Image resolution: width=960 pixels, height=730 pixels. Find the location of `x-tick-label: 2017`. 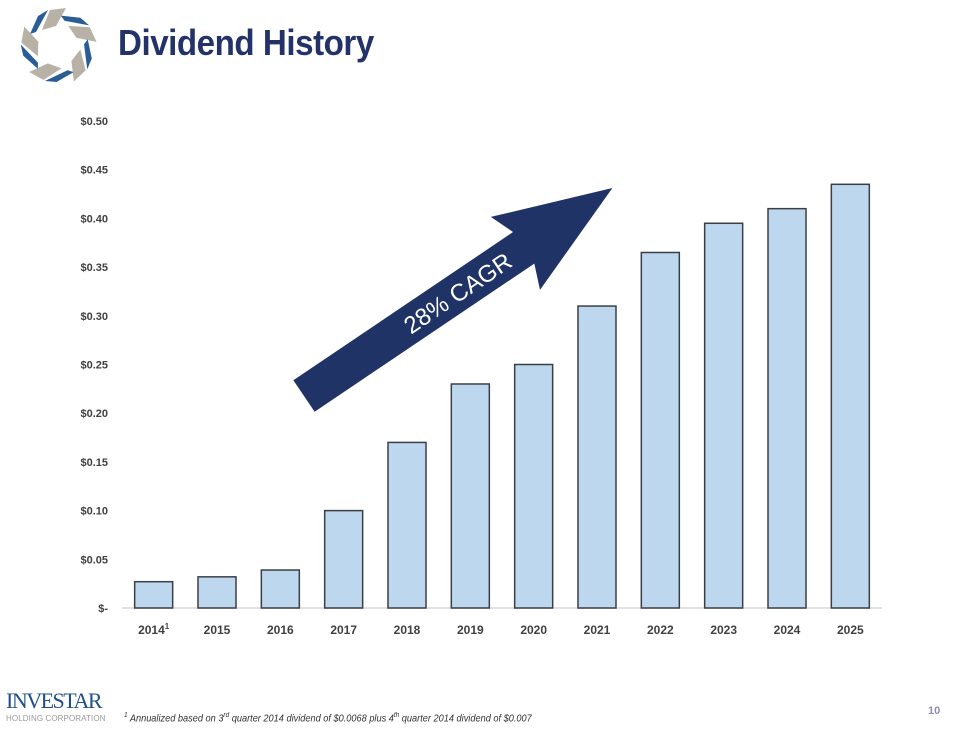

x-tick-label: 2017 is located at coordinates (343, 630).